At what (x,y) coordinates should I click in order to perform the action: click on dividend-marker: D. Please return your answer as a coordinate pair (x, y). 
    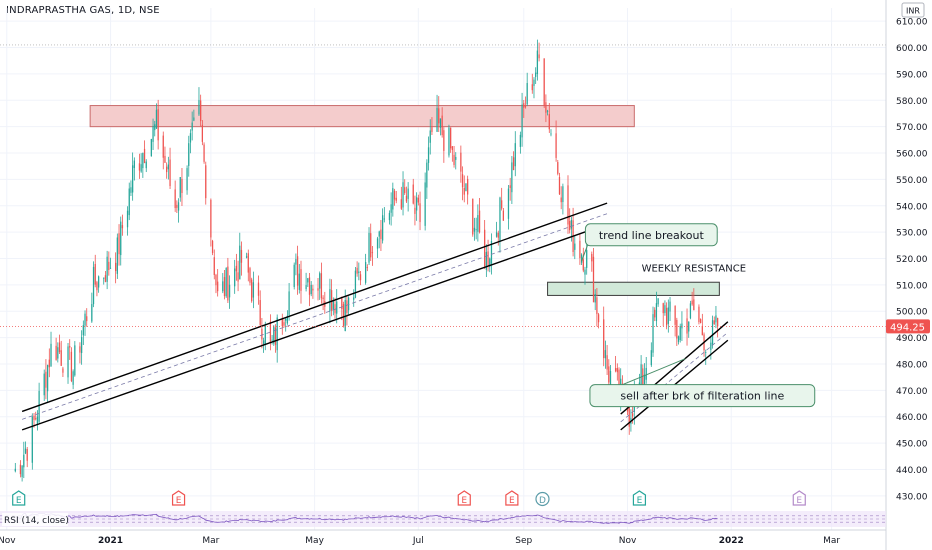
    Looking at the image, I should click on (542, 499).